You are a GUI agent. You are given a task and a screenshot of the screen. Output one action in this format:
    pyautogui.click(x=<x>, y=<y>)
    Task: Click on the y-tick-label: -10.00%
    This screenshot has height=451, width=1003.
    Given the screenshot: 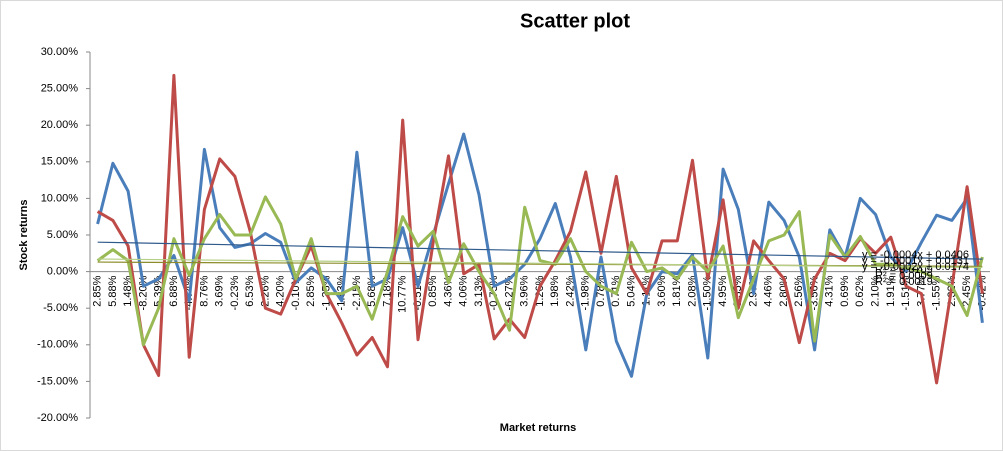 What is the action you would take?
    pyautogui.click(x=57, y=345)
    